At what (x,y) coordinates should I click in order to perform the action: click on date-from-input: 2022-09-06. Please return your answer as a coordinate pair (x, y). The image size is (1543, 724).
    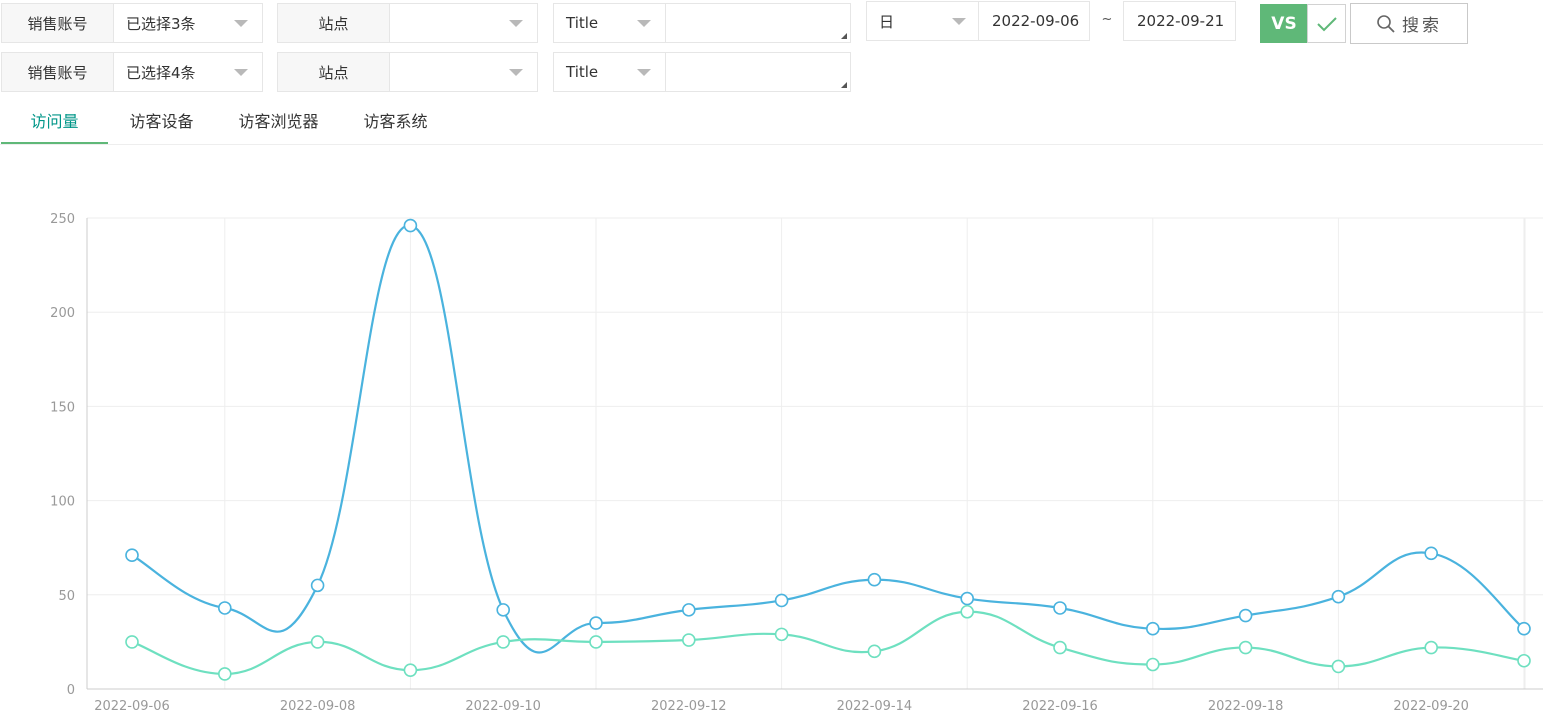
    Looking at the image, I should click on (1034, 21).